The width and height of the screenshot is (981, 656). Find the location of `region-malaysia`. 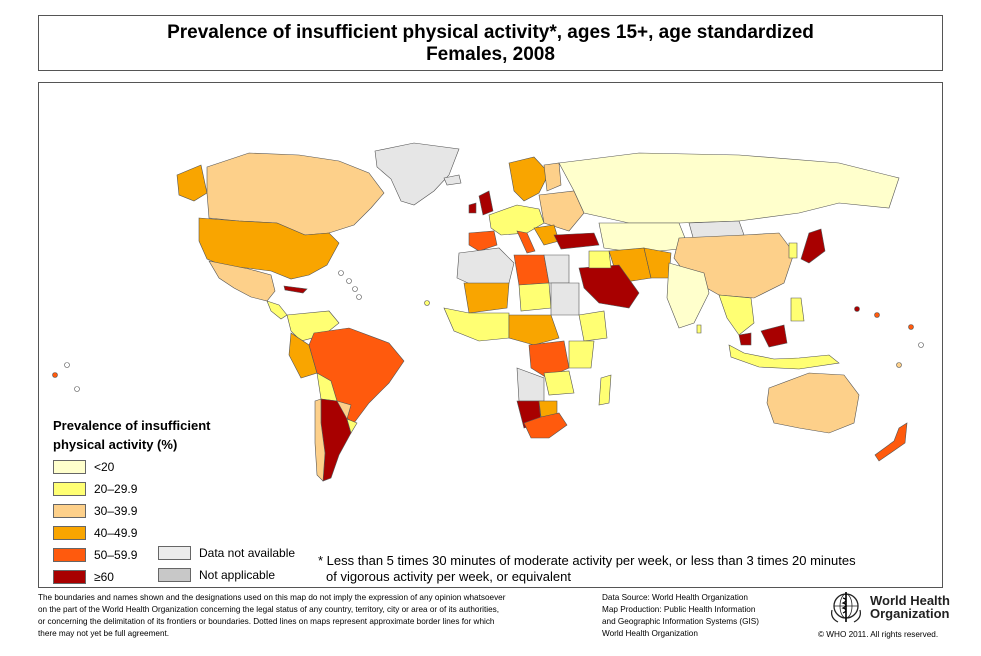

region-malaysia is located at coordinates (745, 339).